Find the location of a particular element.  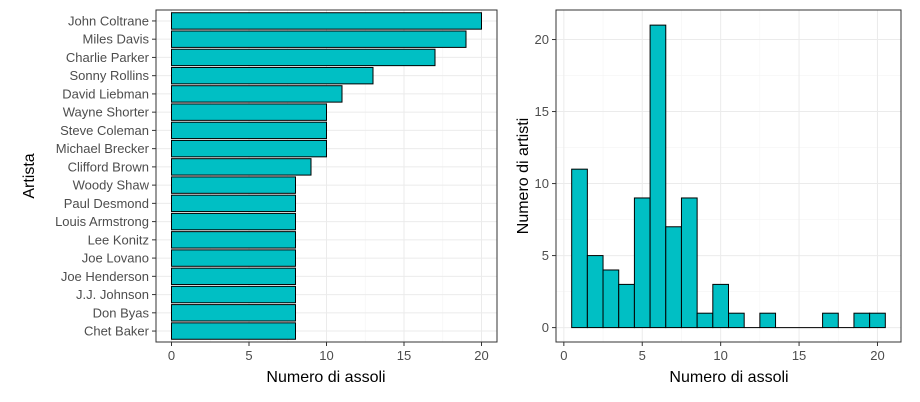

histogram-y-tick-label: 20 is located at coordinates (542, 39).